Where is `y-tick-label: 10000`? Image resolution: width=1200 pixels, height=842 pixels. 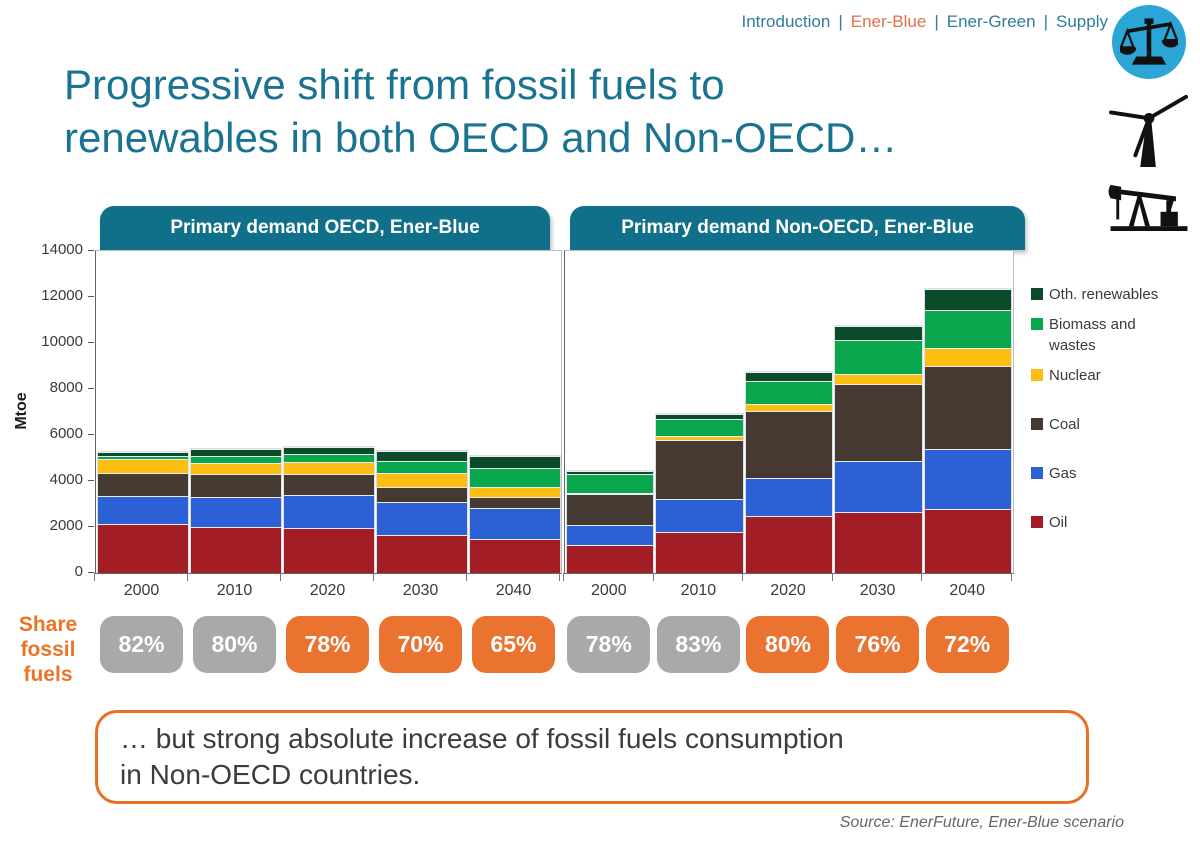
y-tick-label: 10000 is located at coordinates (62, 341).